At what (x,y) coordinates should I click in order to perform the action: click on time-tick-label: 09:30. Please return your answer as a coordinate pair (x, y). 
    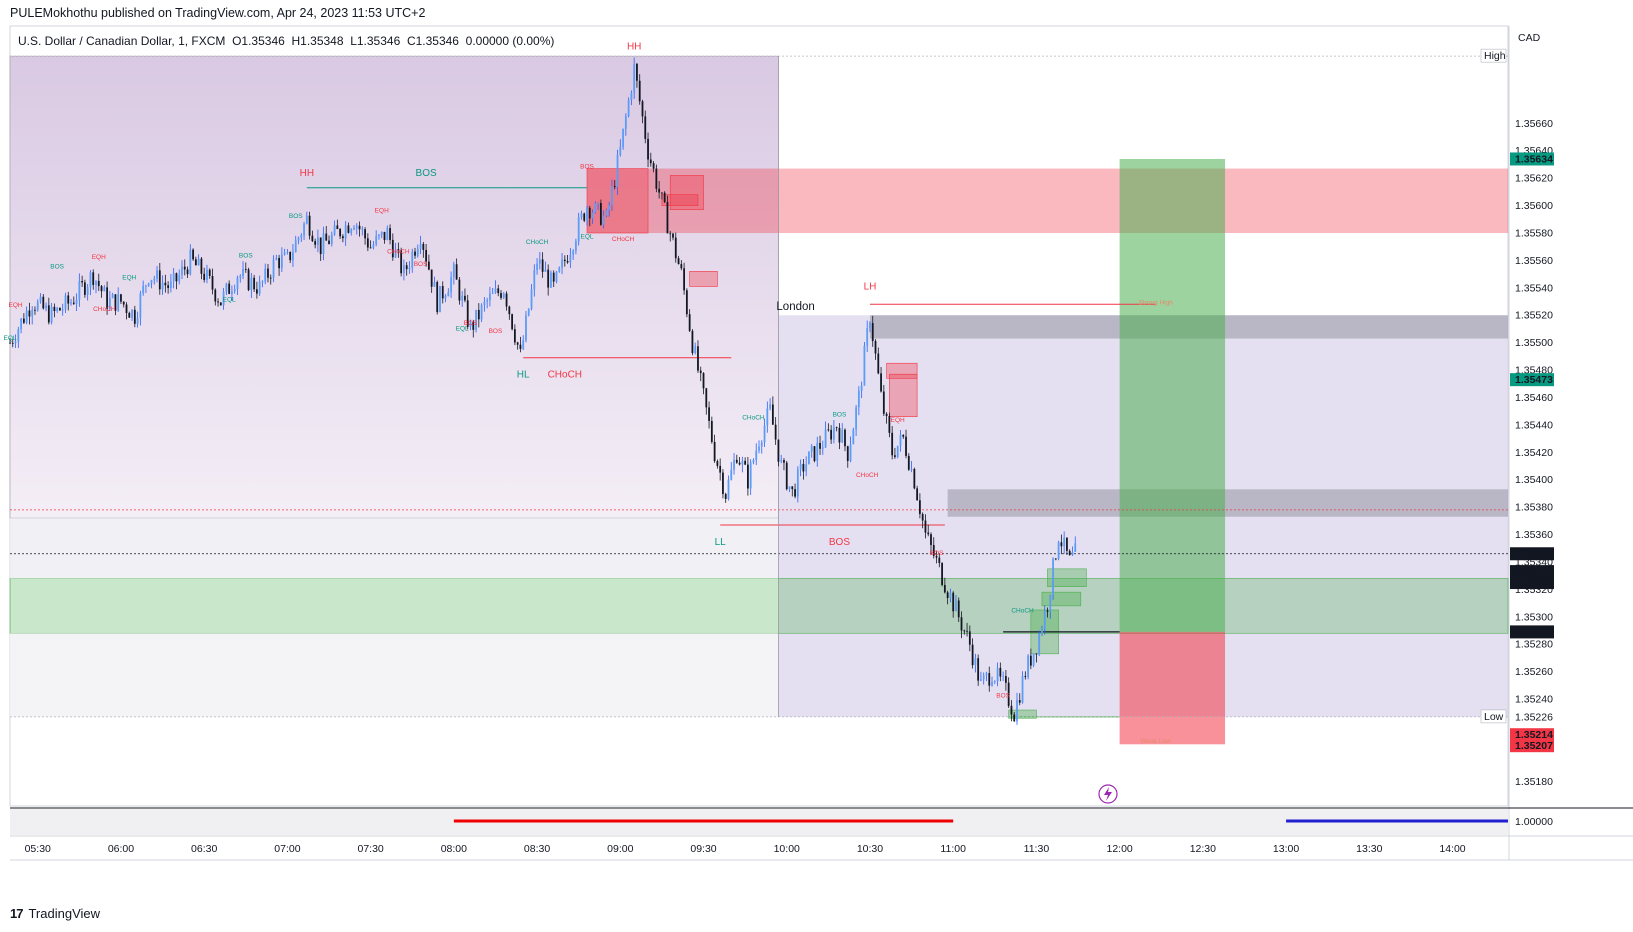
    Looking at the image, I should click on (703, 849).